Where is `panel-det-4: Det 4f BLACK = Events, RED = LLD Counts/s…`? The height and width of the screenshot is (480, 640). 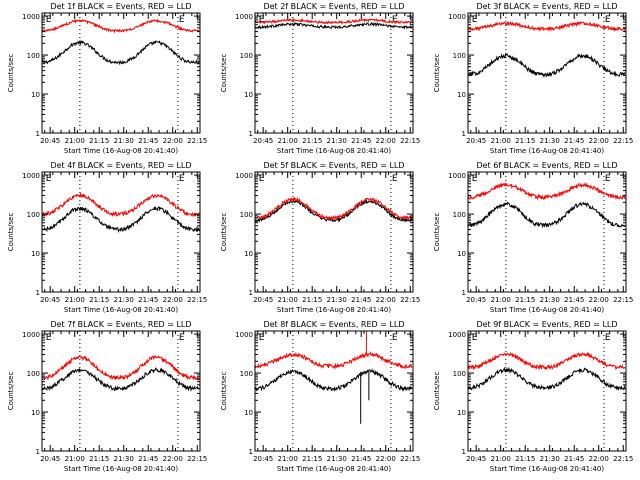
panel-det-4: Det 4f BLACK = Events, RED = LLD Counts/s… is located at coordinates (107, 237).